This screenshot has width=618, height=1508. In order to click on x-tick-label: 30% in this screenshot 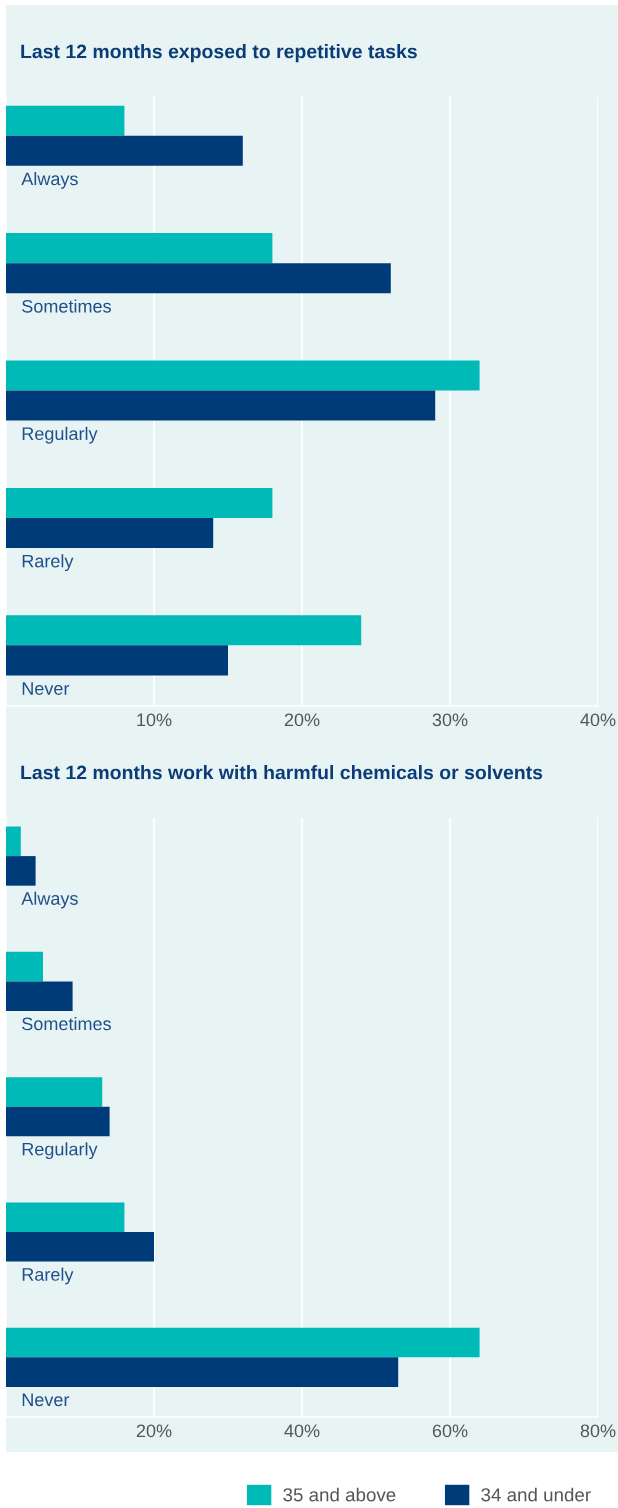, I will do `click(450, 720)`.